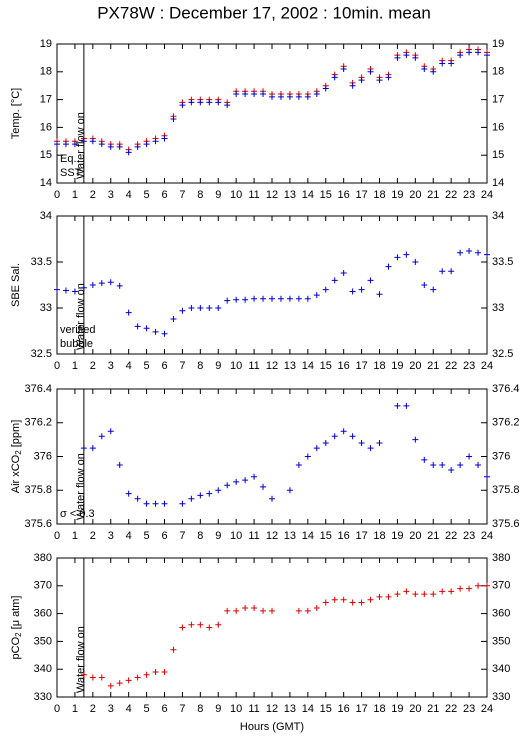  Describe the element at coordinates (498, 100) in the screenshot. I see `y-tick-label: 17` at that location.